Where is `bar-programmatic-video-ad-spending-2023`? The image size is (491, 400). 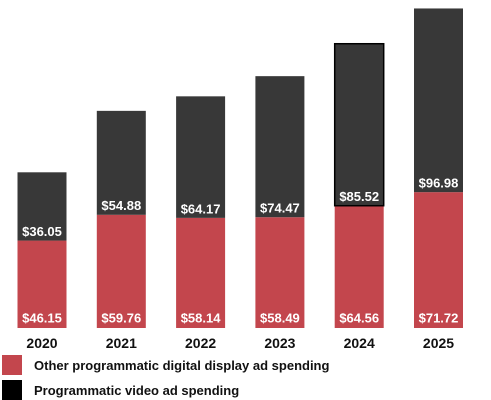 bar-programmatic-video-ad-spending-2023 is located at coordinates (280, 147).